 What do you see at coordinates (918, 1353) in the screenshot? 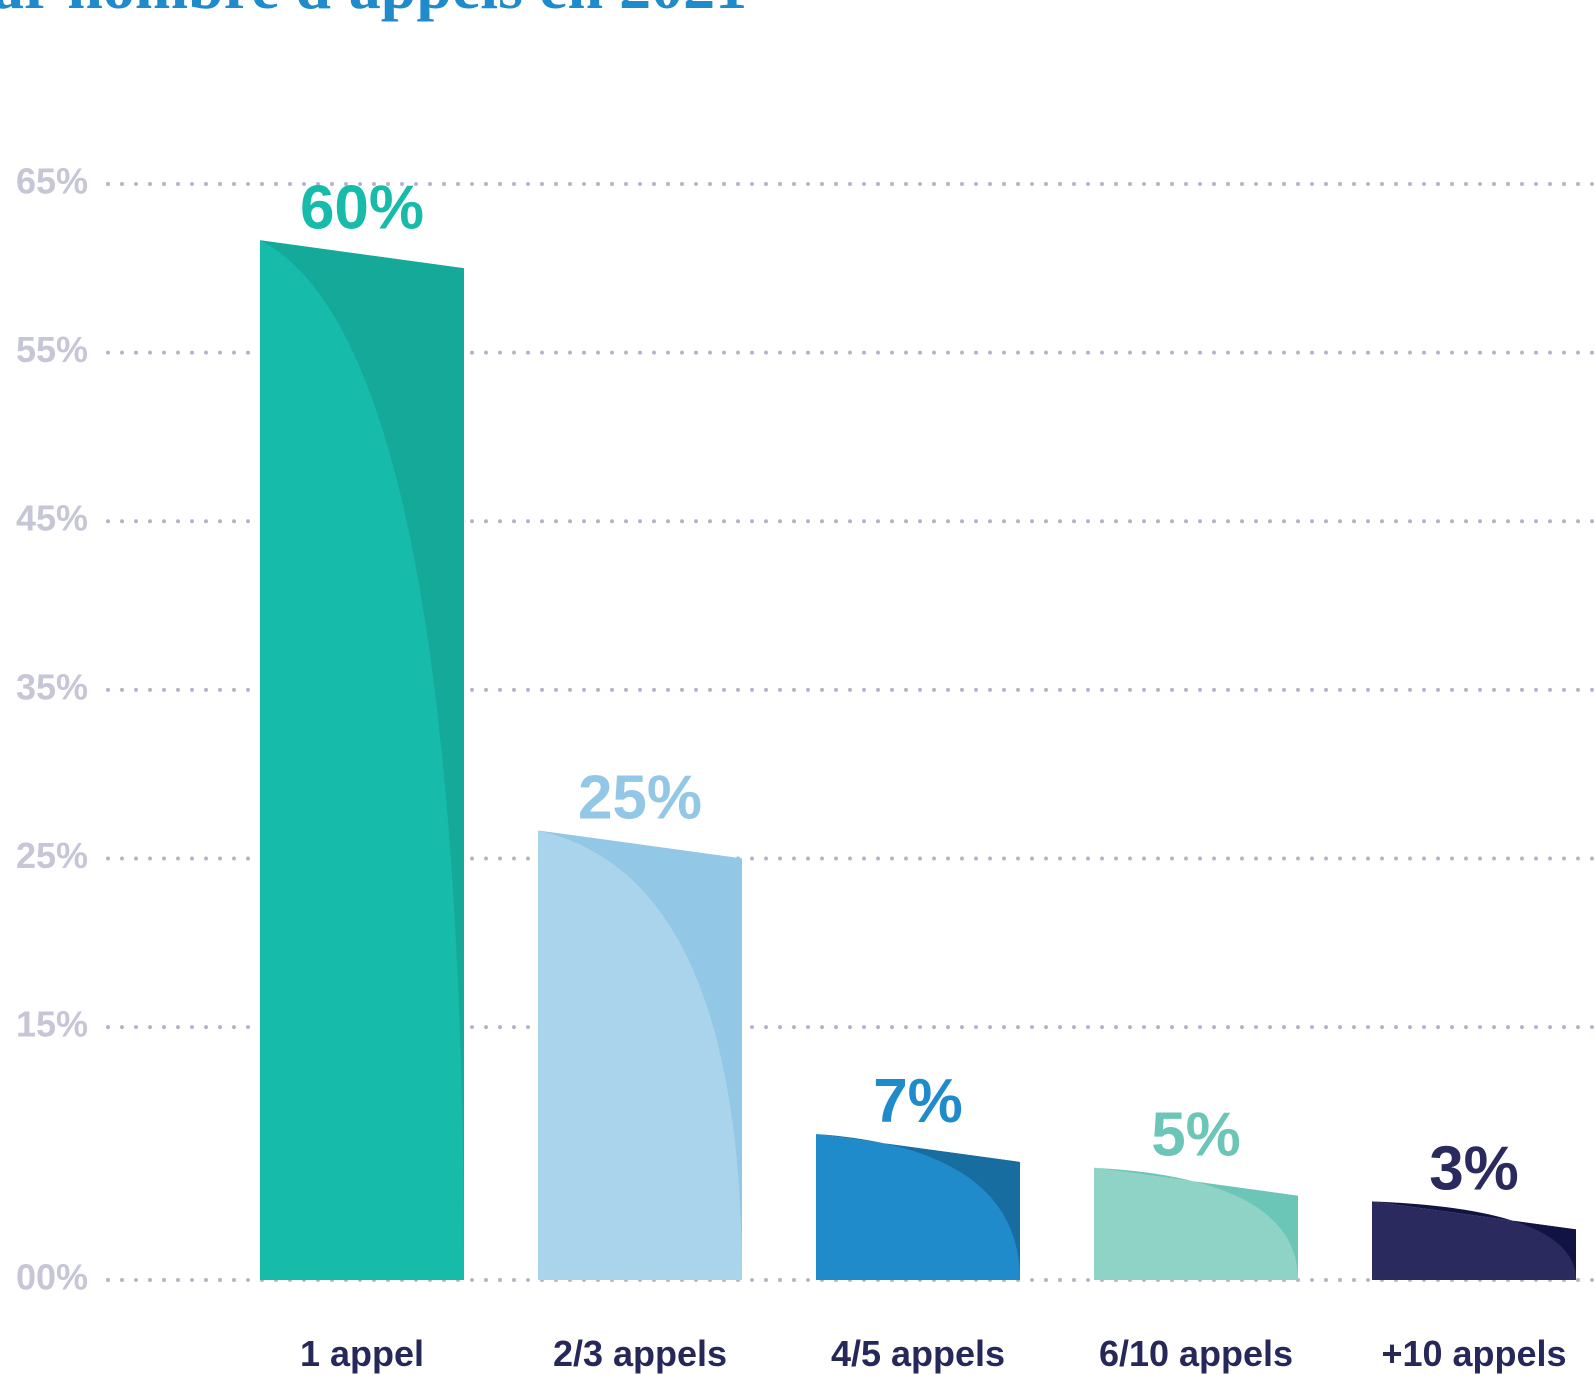
I see `x-tick-label: 4/5 appels` at bounding box center [918, 1353].